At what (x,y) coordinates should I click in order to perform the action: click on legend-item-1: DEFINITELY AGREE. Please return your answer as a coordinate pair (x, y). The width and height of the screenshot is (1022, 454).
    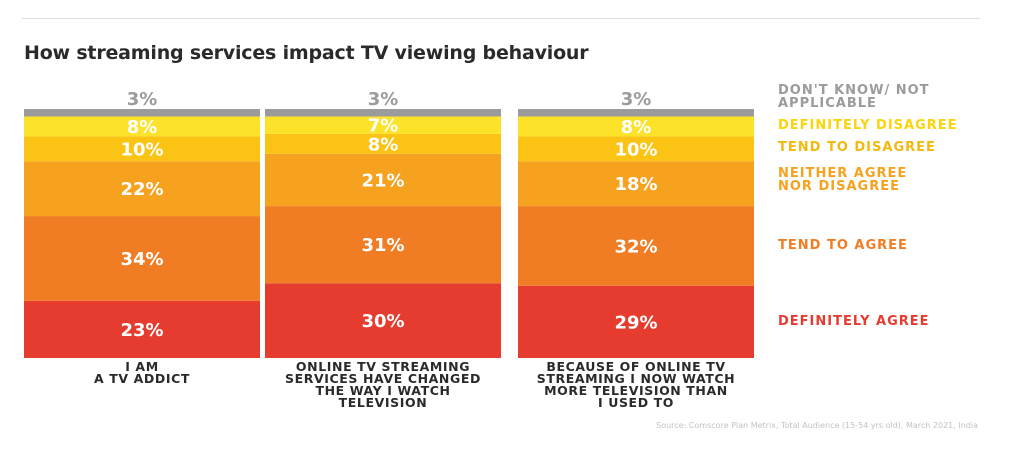
    Looking at the image, I should click on (854, 321).